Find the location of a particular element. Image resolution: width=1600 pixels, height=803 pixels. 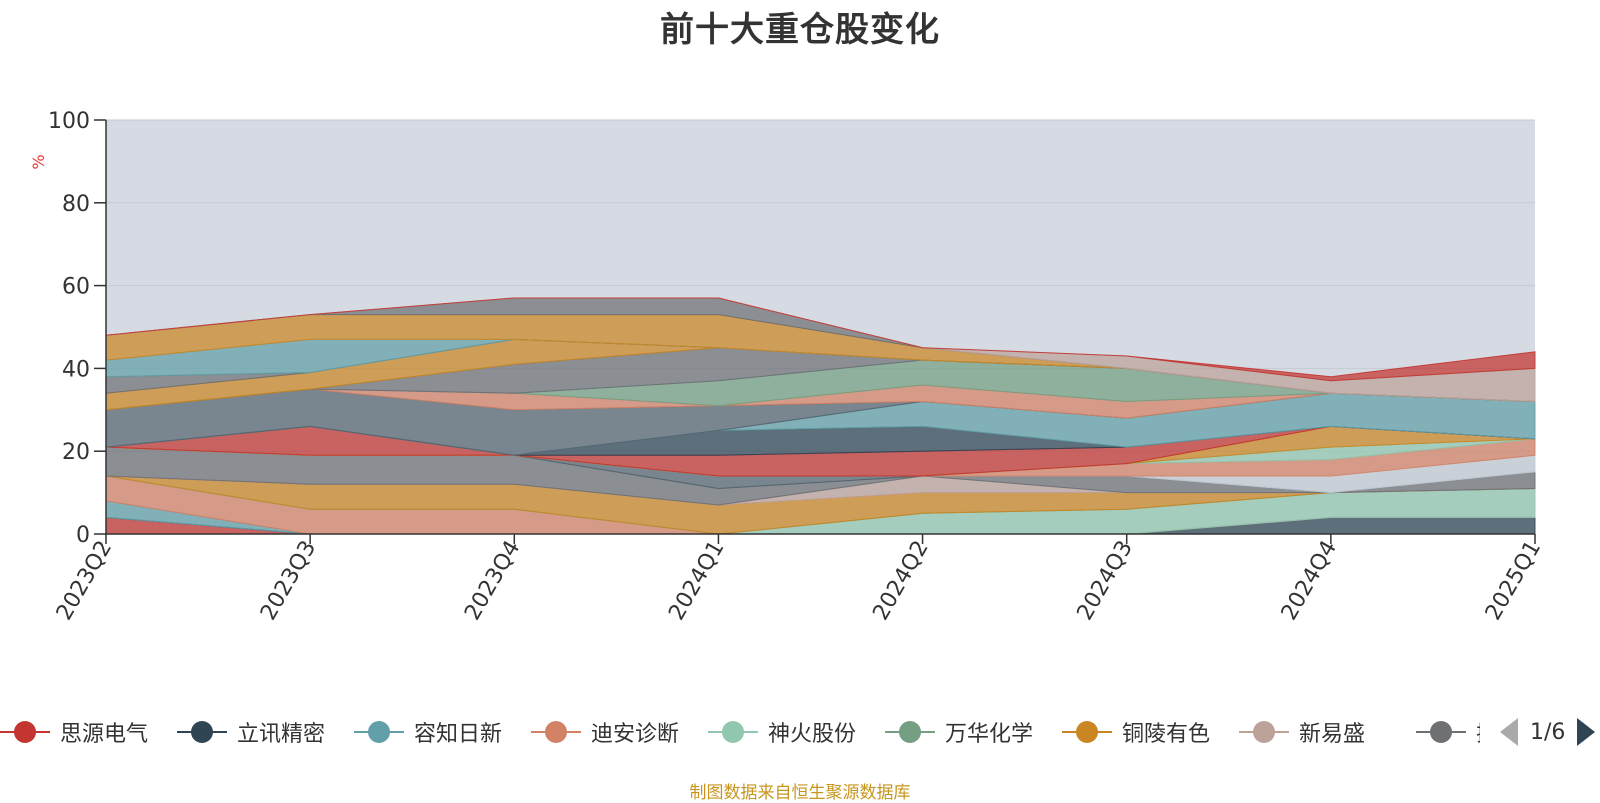

legend-item: 振华科技 is located at coordinates (1448, 732).